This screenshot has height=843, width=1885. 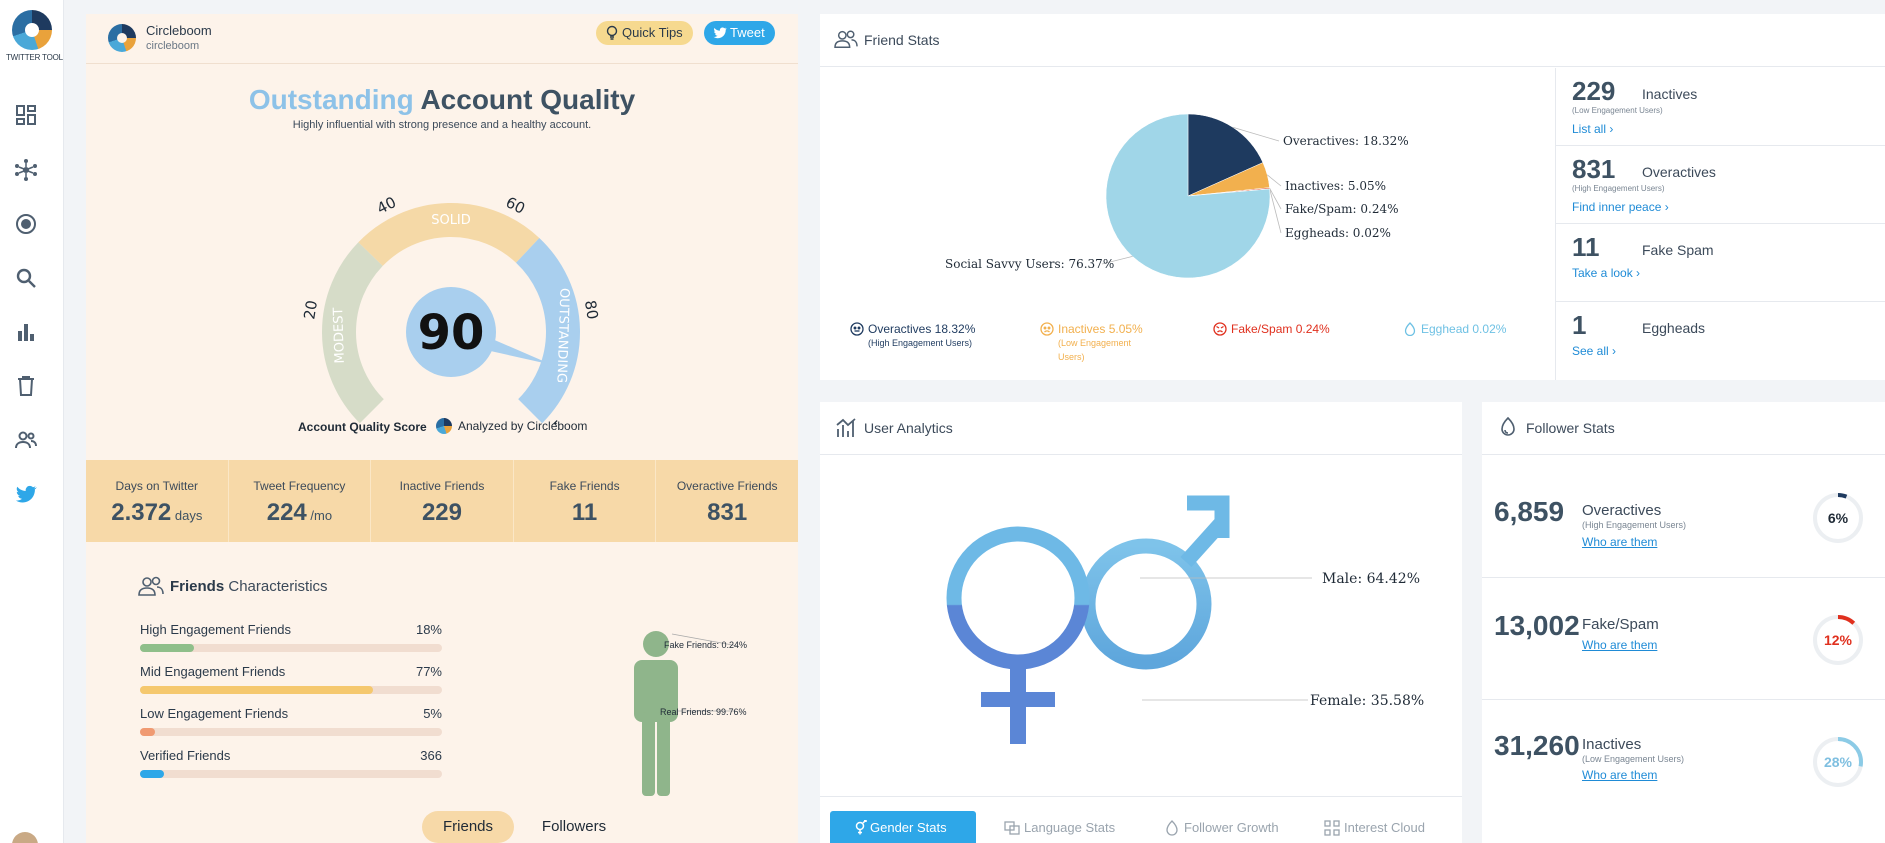 What do you see at coordinates (1342, 209) in the screenshot?
I see `pie-label: Fake/Spam: 0.24%` at bounding box center [1342, 209].